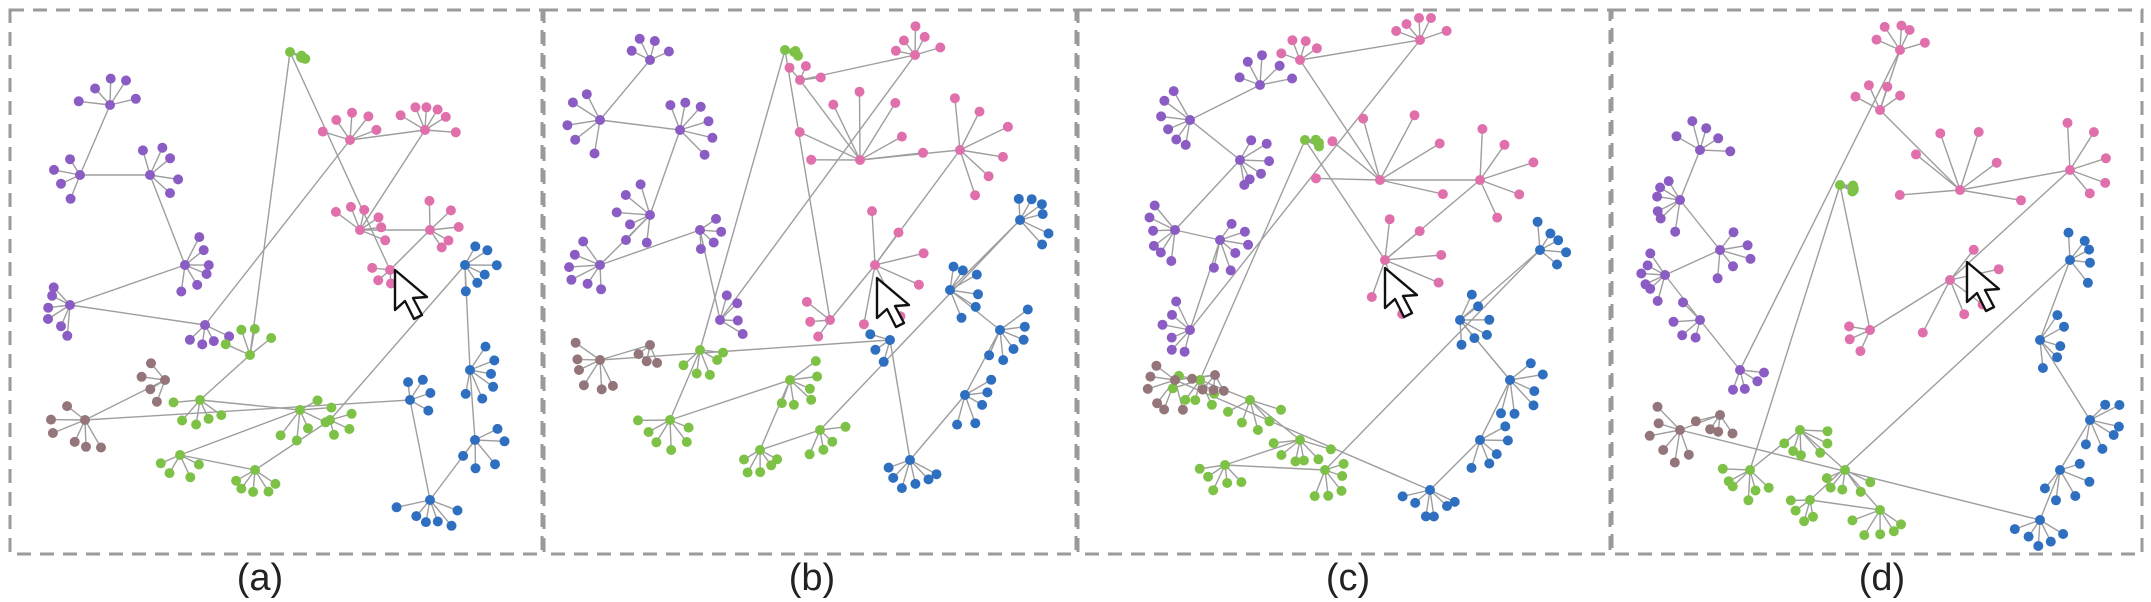 Image resolution: width=2151 pixels, height=602 pixels. I want to click on mouse-pointer-arrow-icon, so click(411, 294).